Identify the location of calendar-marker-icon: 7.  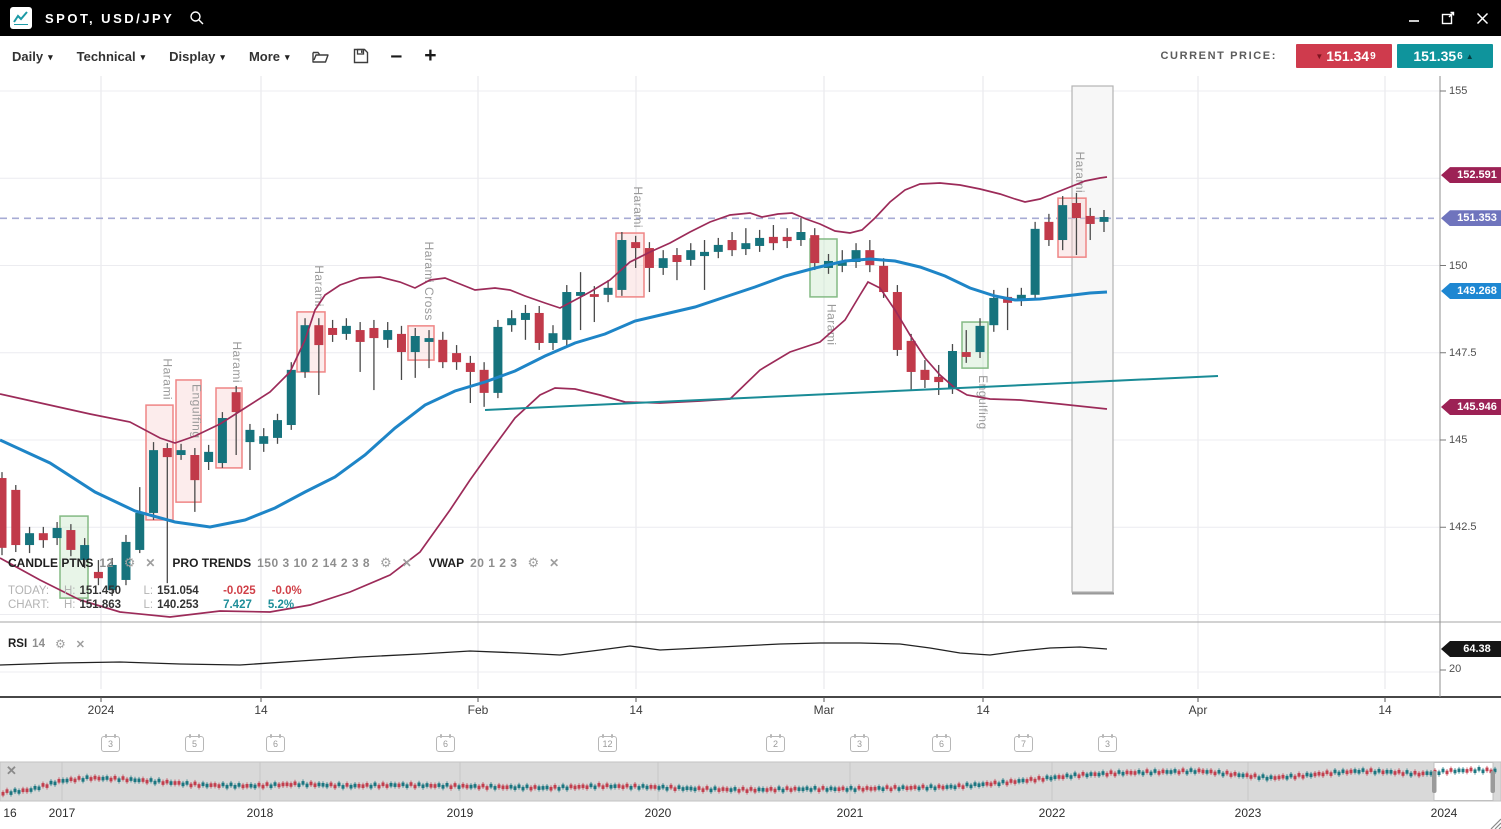
(1023, 743).